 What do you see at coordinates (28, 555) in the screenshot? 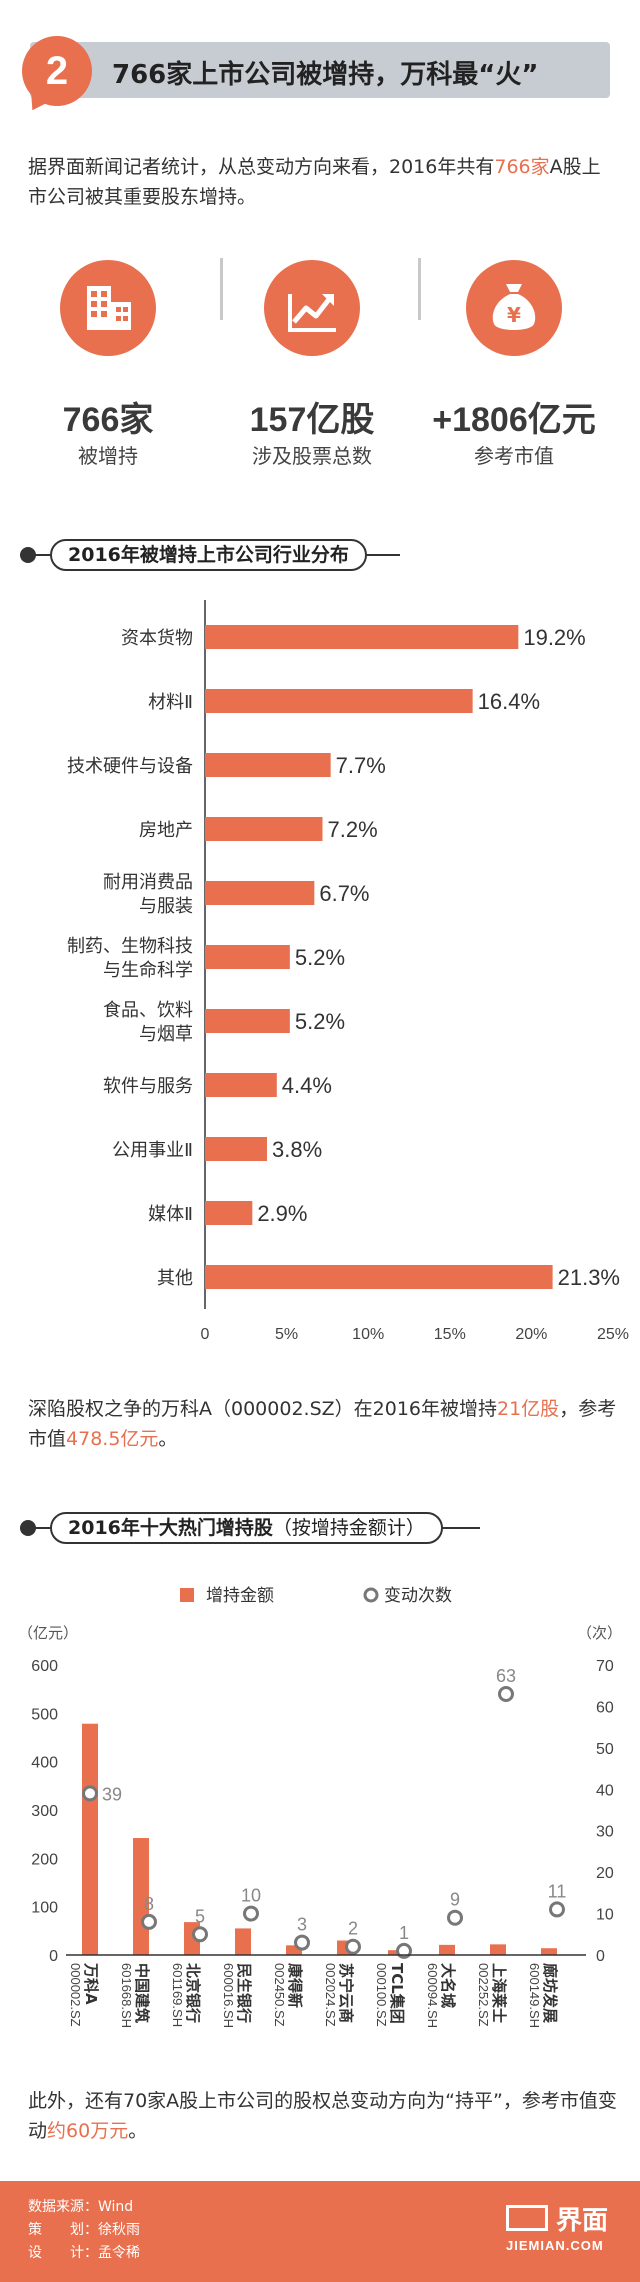
I see `section-bullet` at bounding box center [28, 555].